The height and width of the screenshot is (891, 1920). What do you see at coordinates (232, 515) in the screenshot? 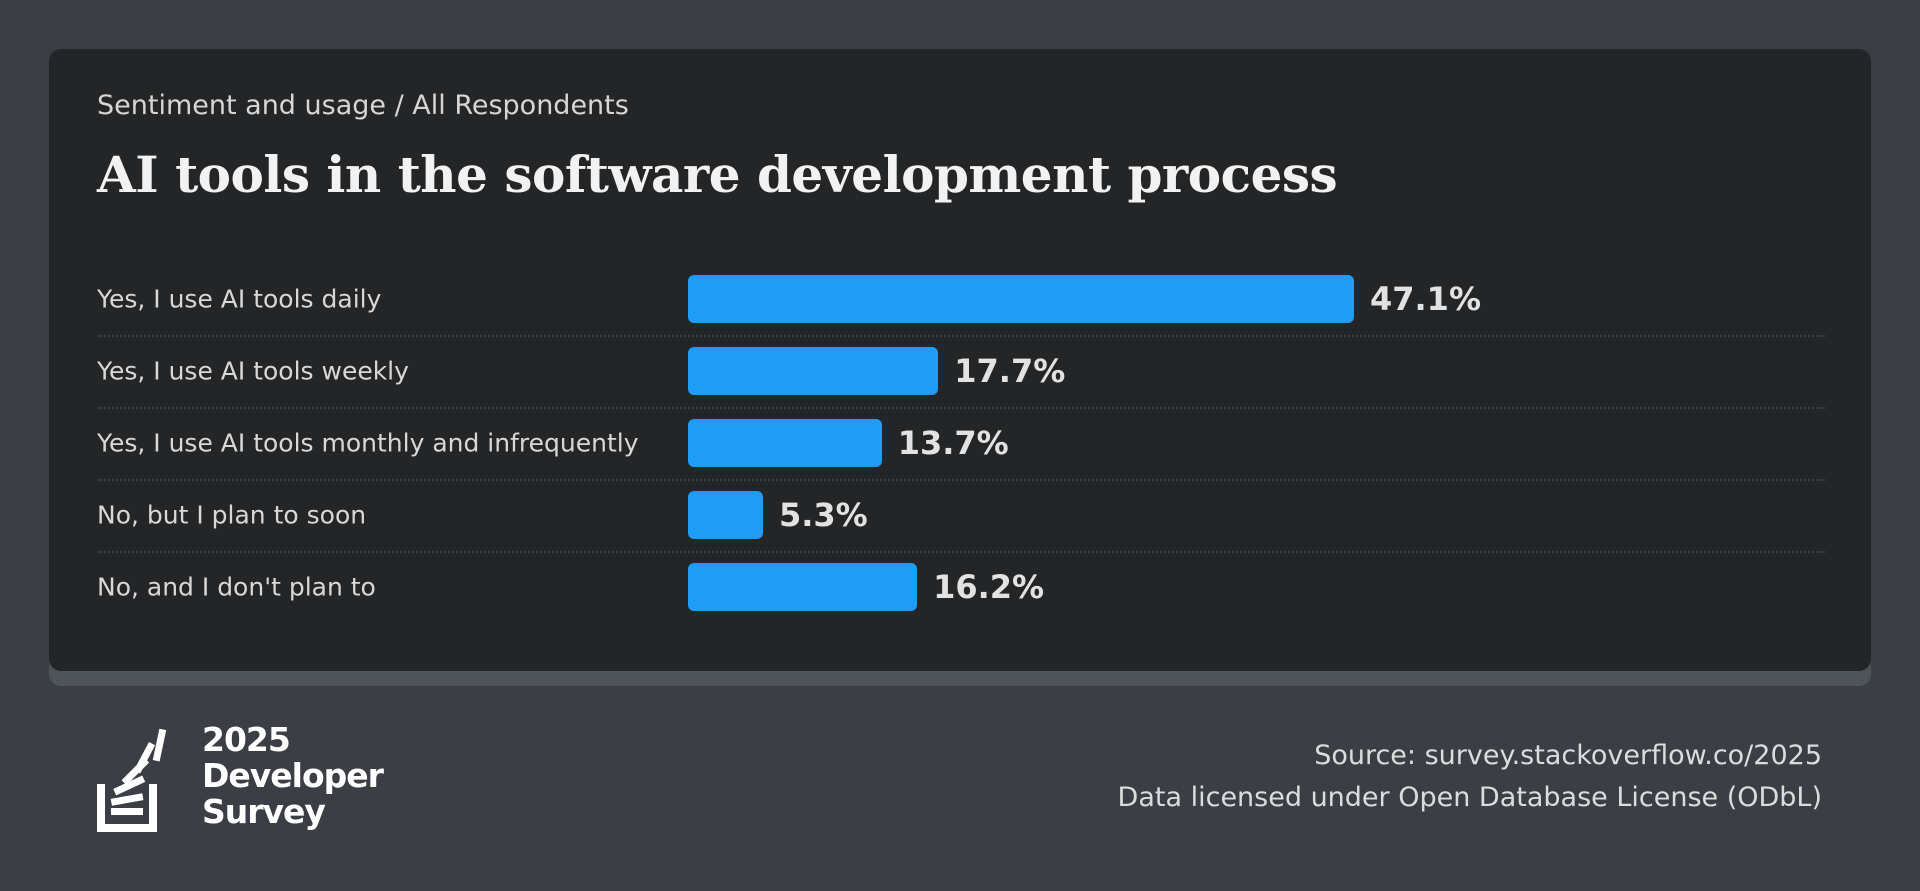
I see `category-label: No, but I plan to soon` at bounding box center [232, 515].